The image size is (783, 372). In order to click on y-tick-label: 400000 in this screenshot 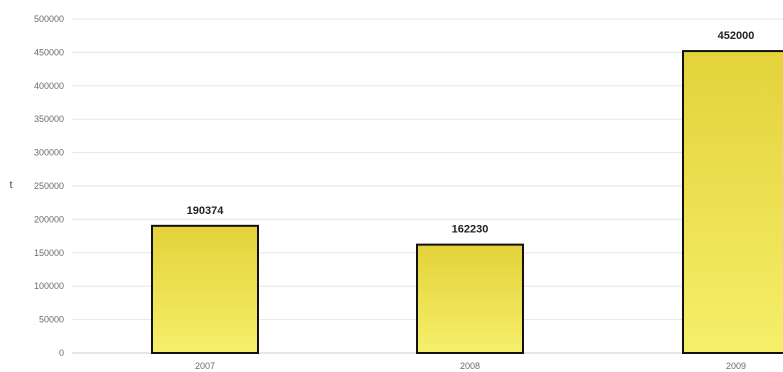, I will do `click(49, 86)`.